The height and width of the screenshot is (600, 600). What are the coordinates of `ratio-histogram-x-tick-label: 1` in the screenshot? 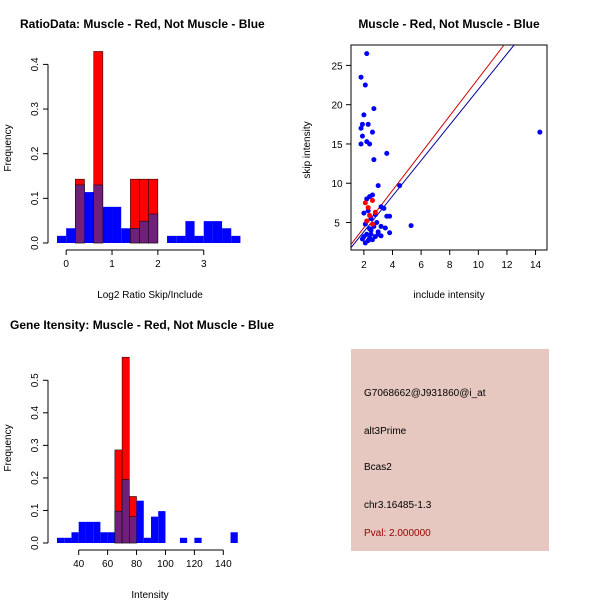 It's located at (112, 264).